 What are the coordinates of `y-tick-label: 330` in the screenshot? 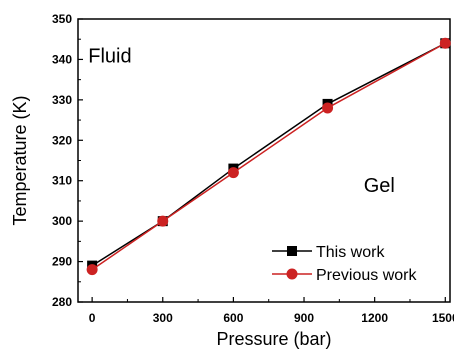 It's located at (62, 100).